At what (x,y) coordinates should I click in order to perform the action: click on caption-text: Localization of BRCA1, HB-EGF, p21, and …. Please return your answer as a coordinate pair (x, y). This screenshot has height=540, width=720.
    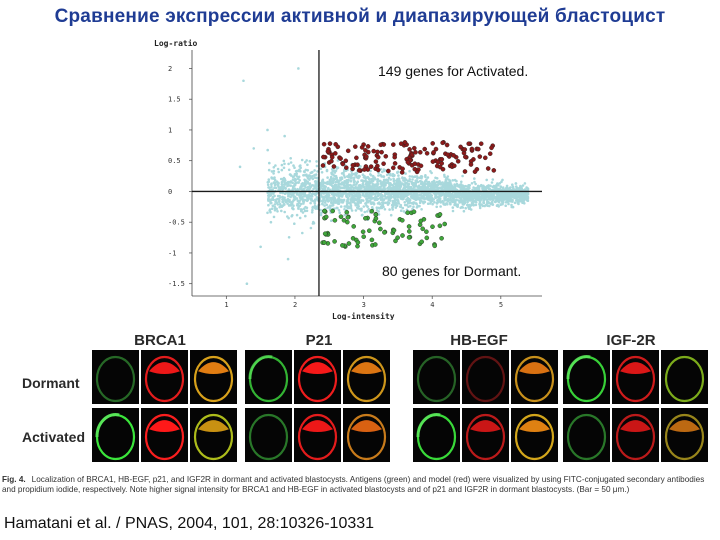
    Looking at the image, I should click on (353, 484).